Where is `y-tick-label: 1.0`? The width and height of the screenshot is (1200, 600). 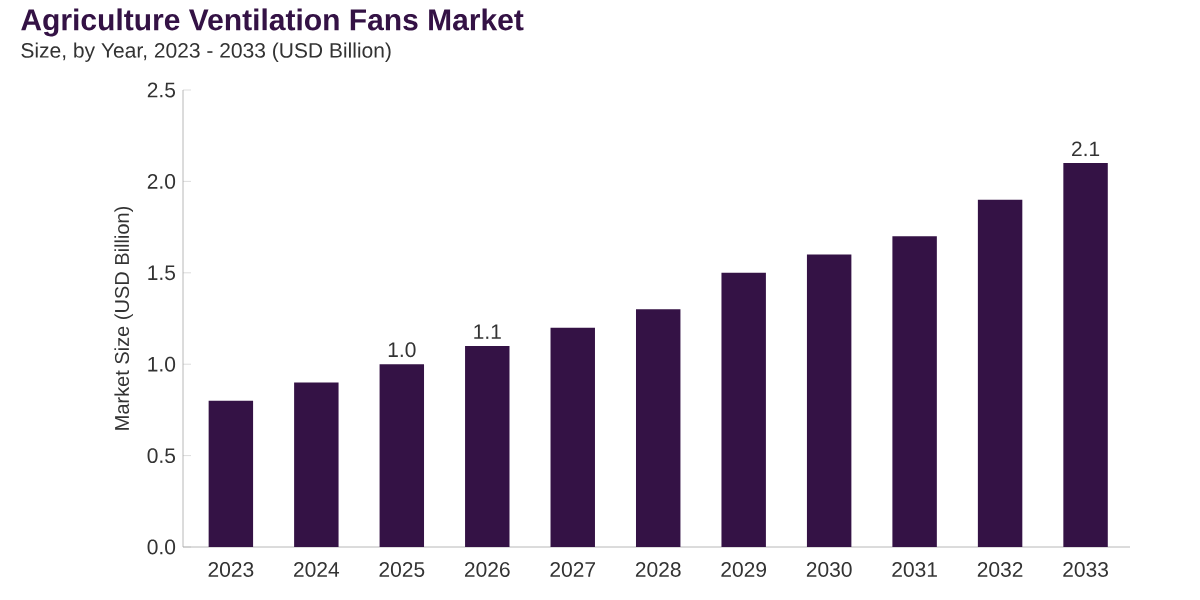 y-tick-label: 1.0 is located at coordinates (162, 364).